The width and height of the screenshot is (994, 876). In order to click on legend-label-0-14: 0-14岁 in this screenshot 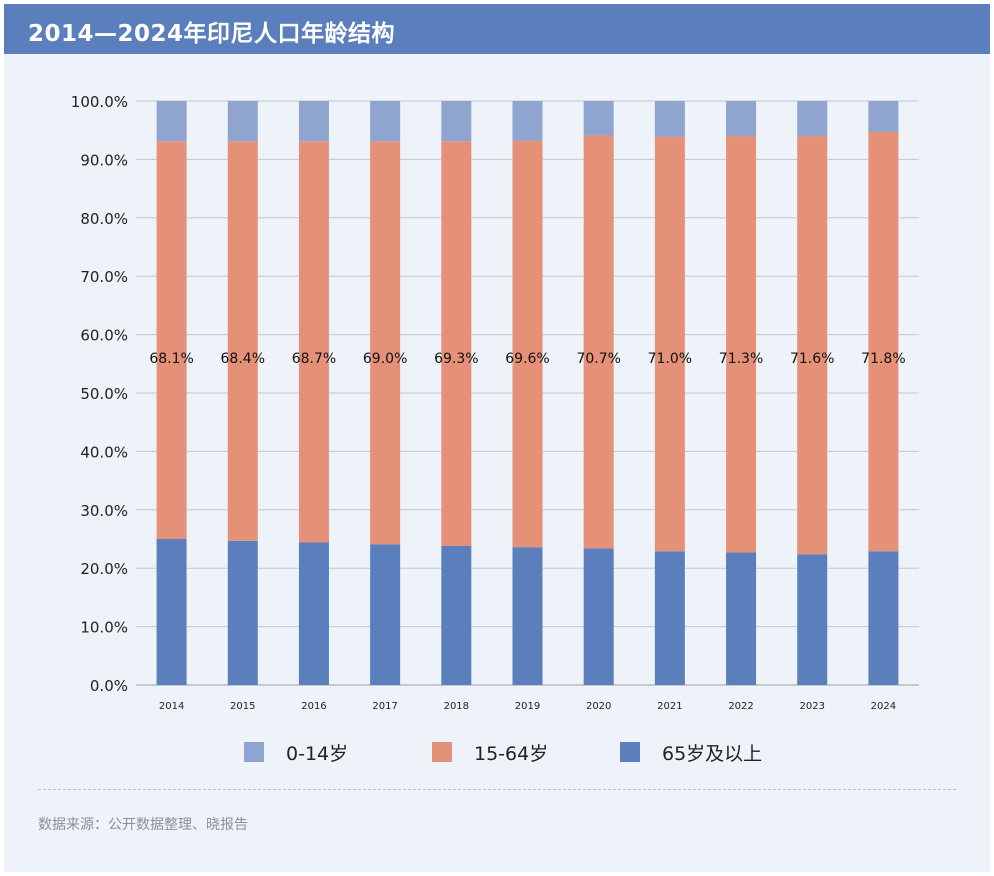, I will do `click(317, 753)`.